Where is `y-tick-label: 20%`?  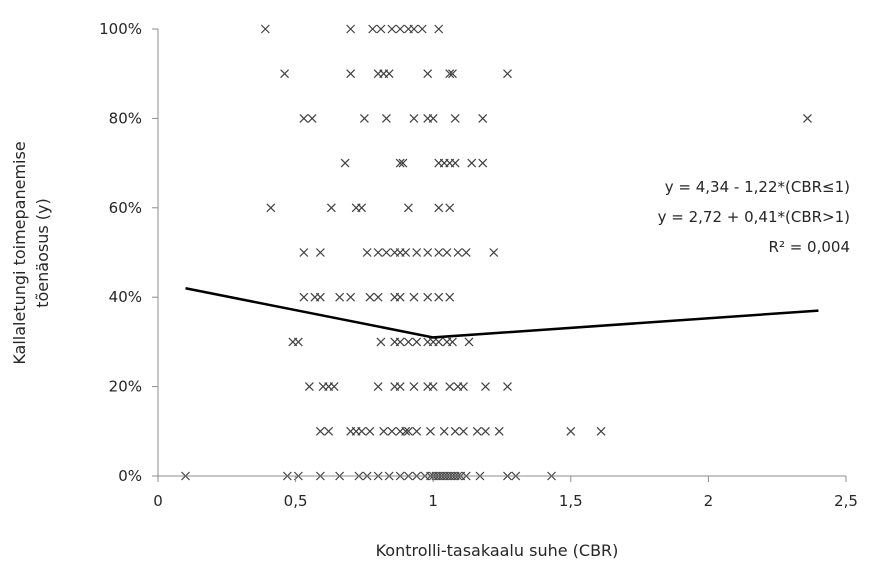 y-tick-label: 20% is located at coordinates (125, 387).